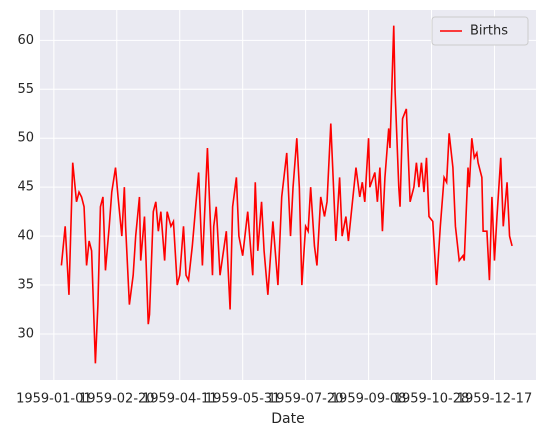 This screenshot has height=441, width=546. What do you see at coordinates (25, 333) in the screenshot?
I see `y-tick-label: 30` at bounding box center [25, 333].